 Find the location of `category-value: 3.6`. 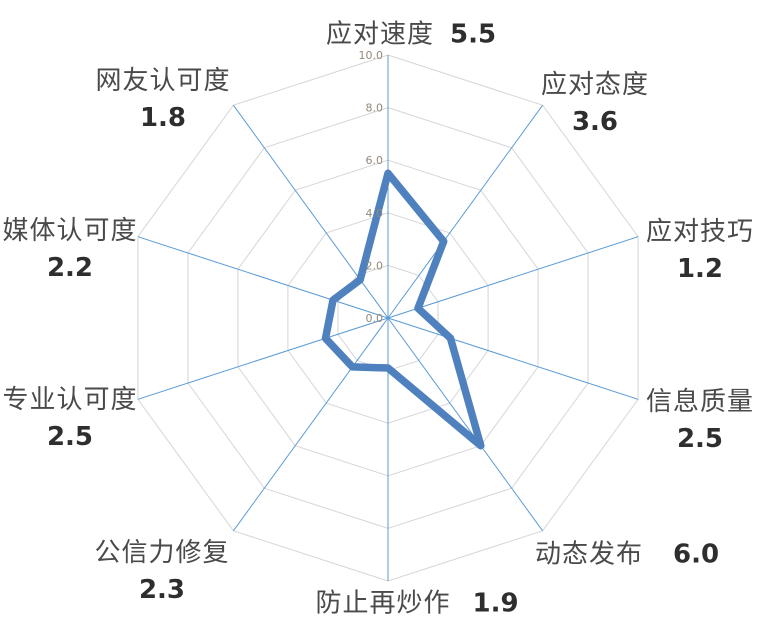

category-value: 3.6 is located at coordinates (595, 122).